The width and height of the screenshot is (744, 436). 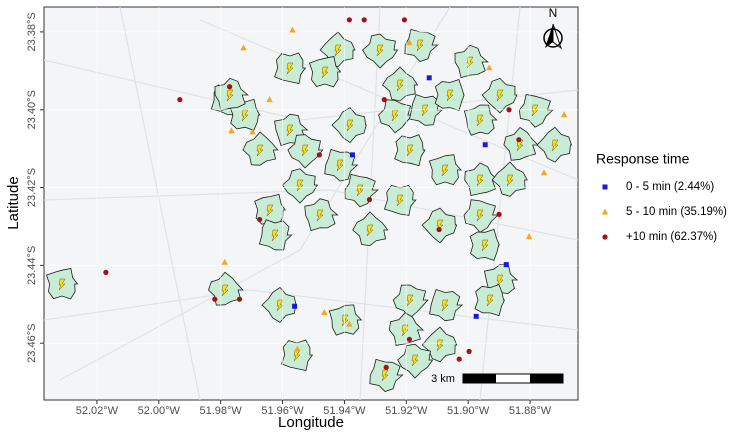 What do you see at coordinates (553, 13) in the screenshot?
I see `north-label: N` at bounding box center [553, 13].